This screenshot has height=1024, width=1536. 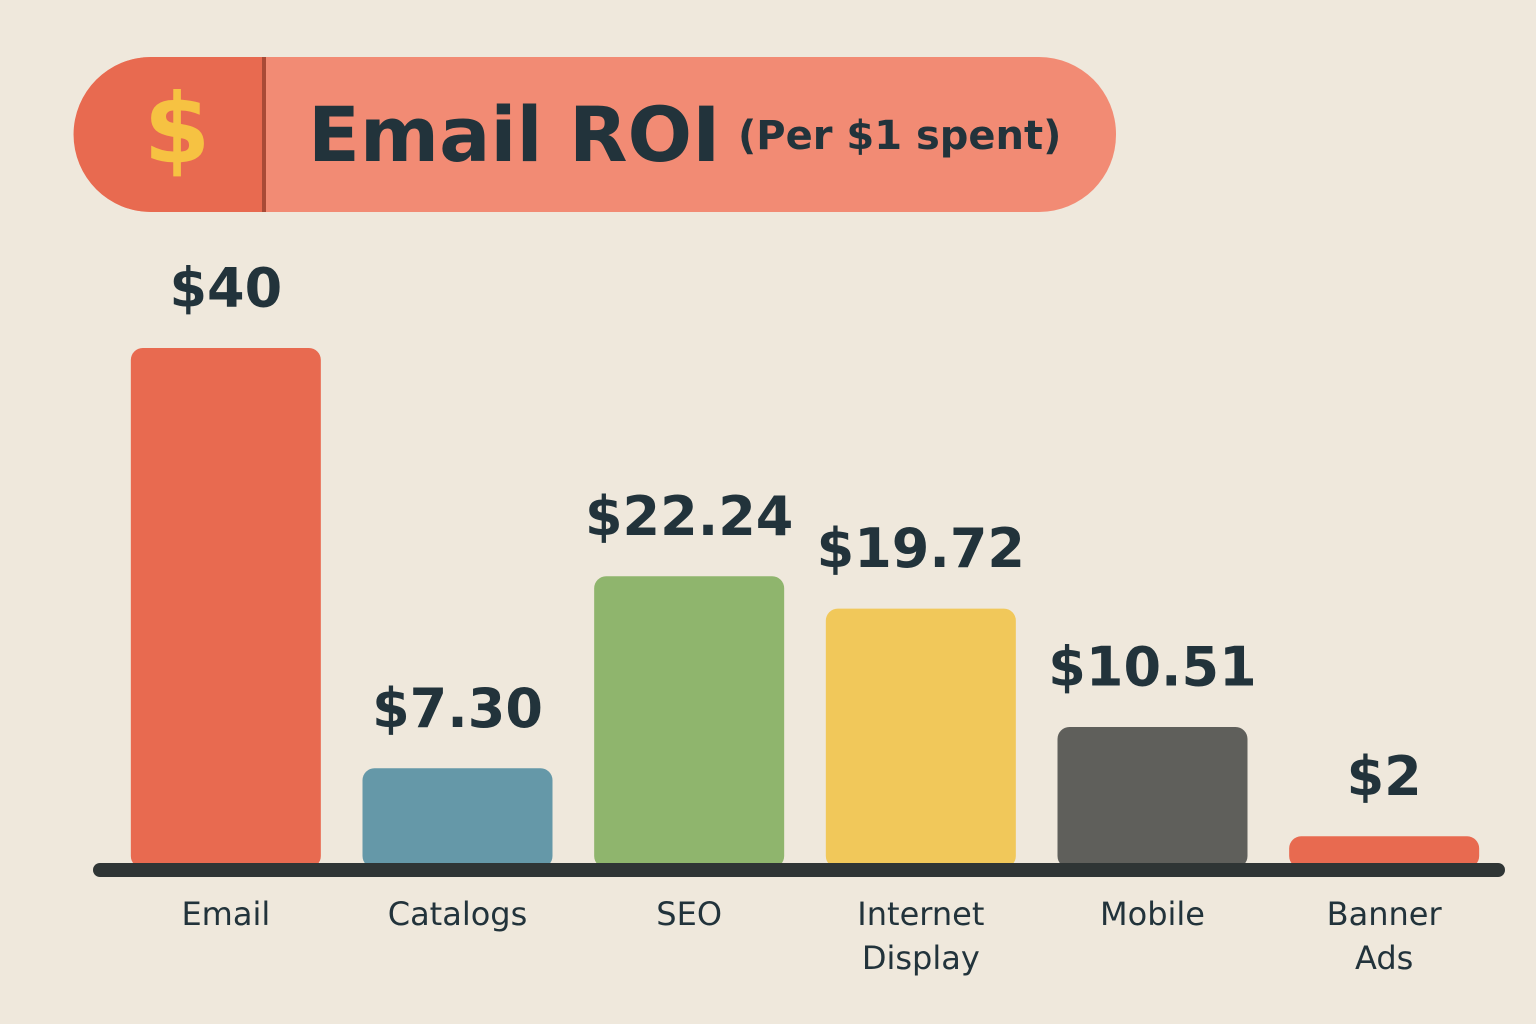 What do you see at coordinates (1152, 914) in the screenshot?
I see `x-tick-label: Mobile` at bounding box center [1152, 914].